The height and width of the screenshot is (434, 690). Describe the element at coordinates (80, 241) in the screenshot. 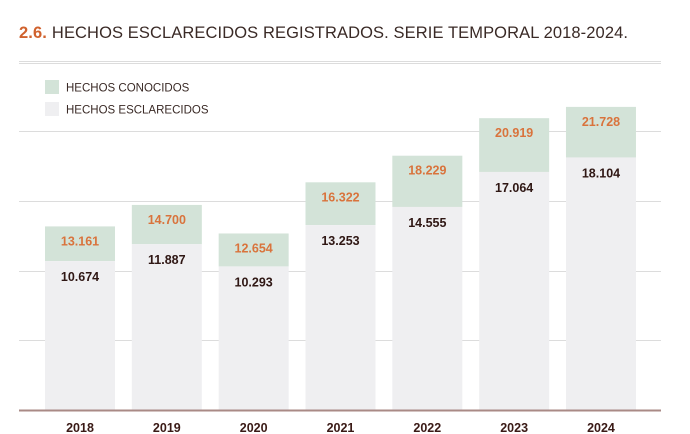

I see `data-label-known: 13.161` at that location.